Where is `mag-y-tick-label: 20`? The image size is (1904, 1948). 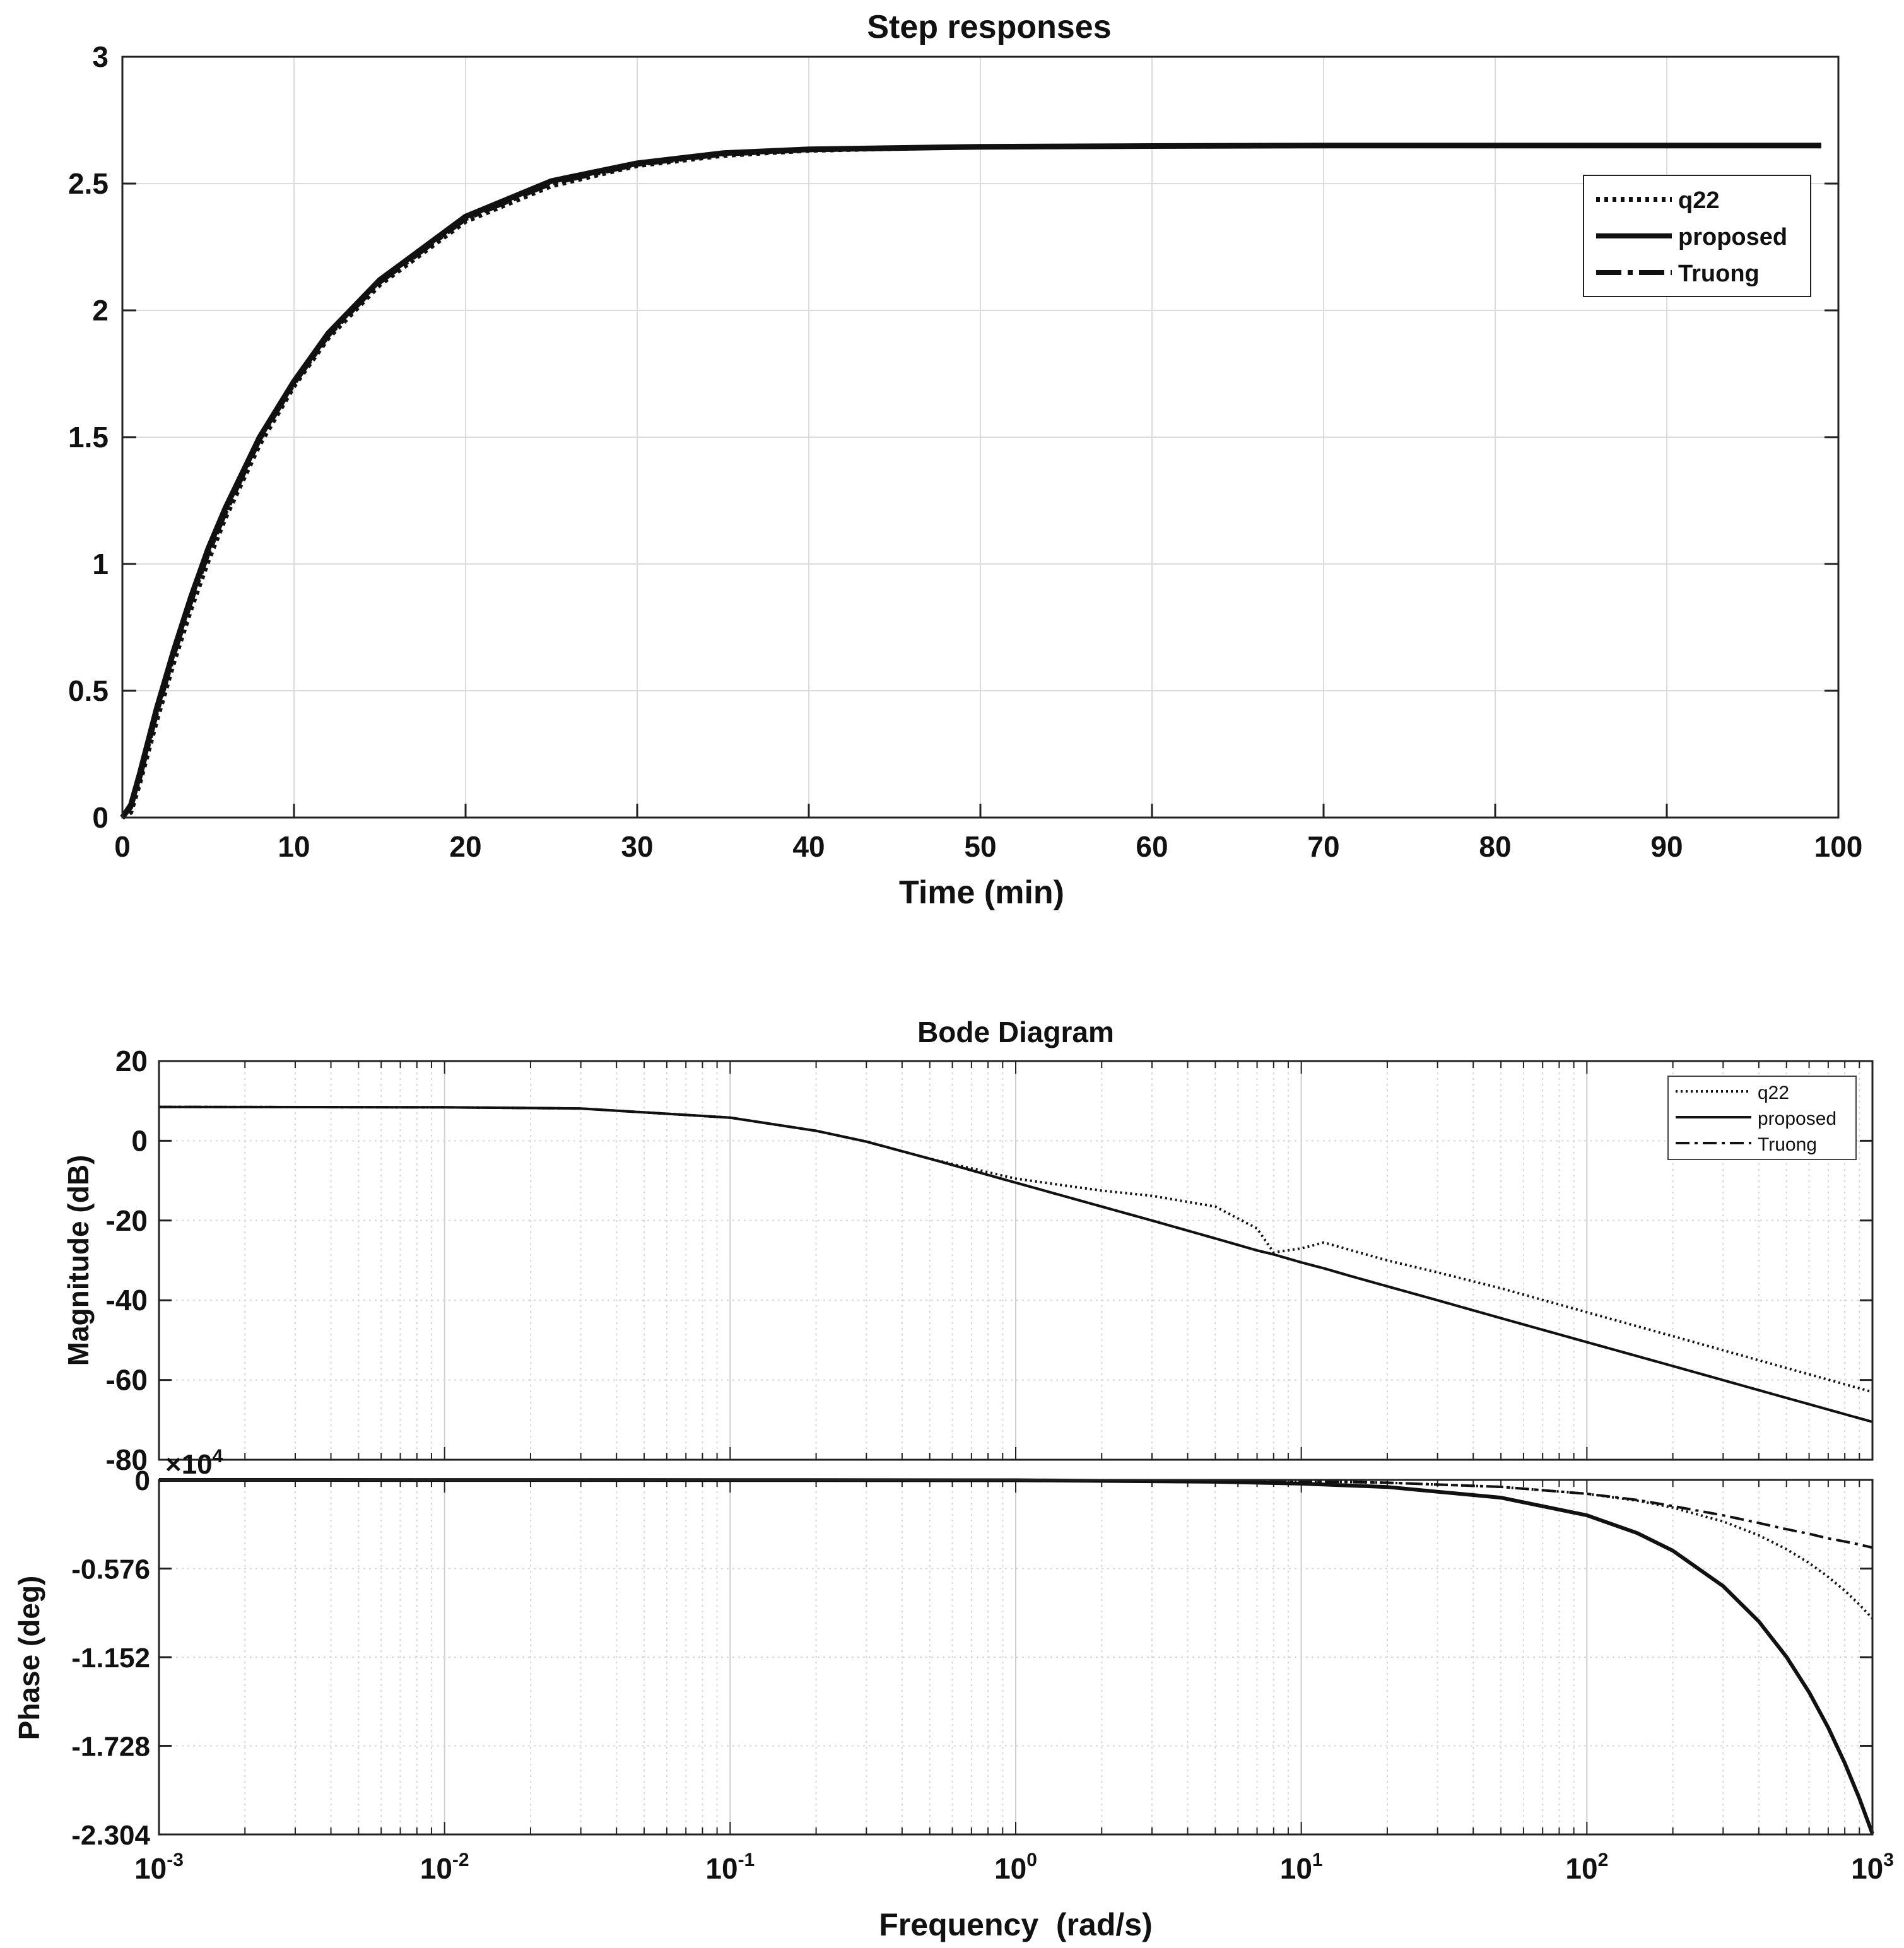
mag-y-tick-label: 20 is located at coordinates (131, 1061).